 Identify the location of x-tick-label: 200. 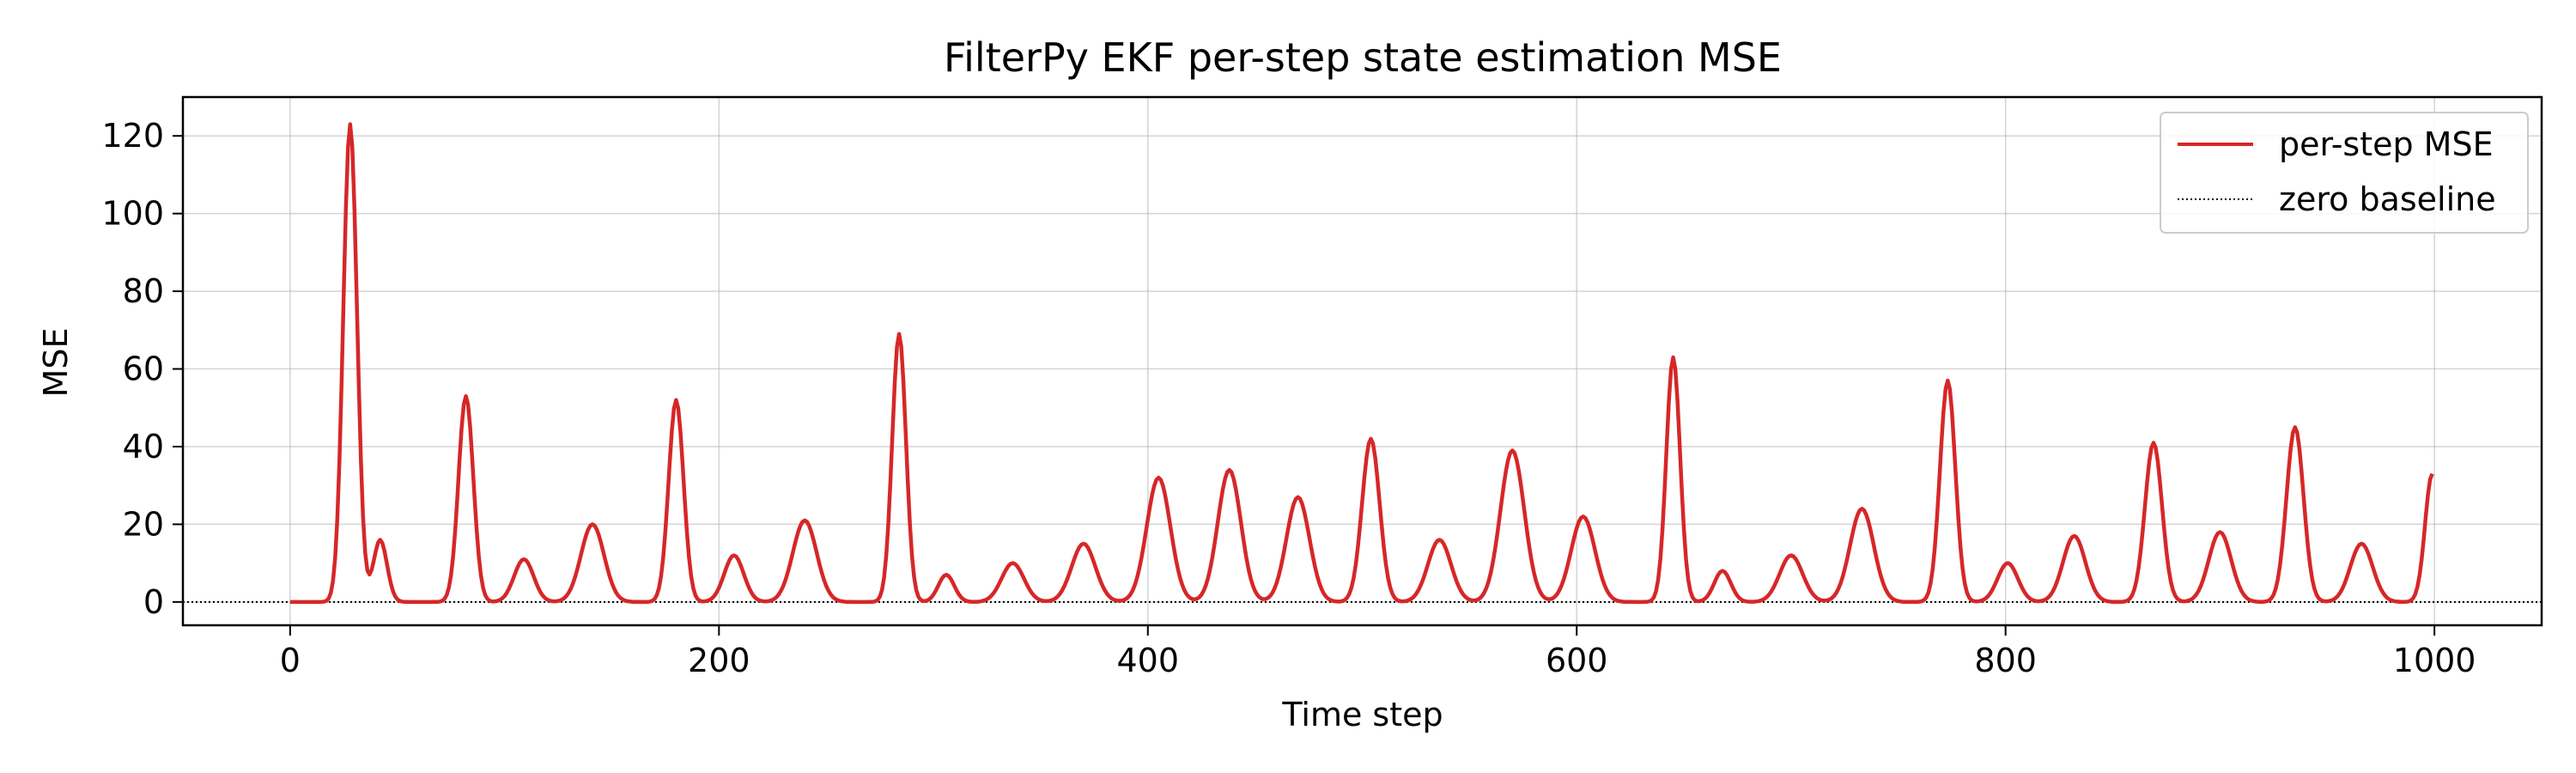
(719, 660).